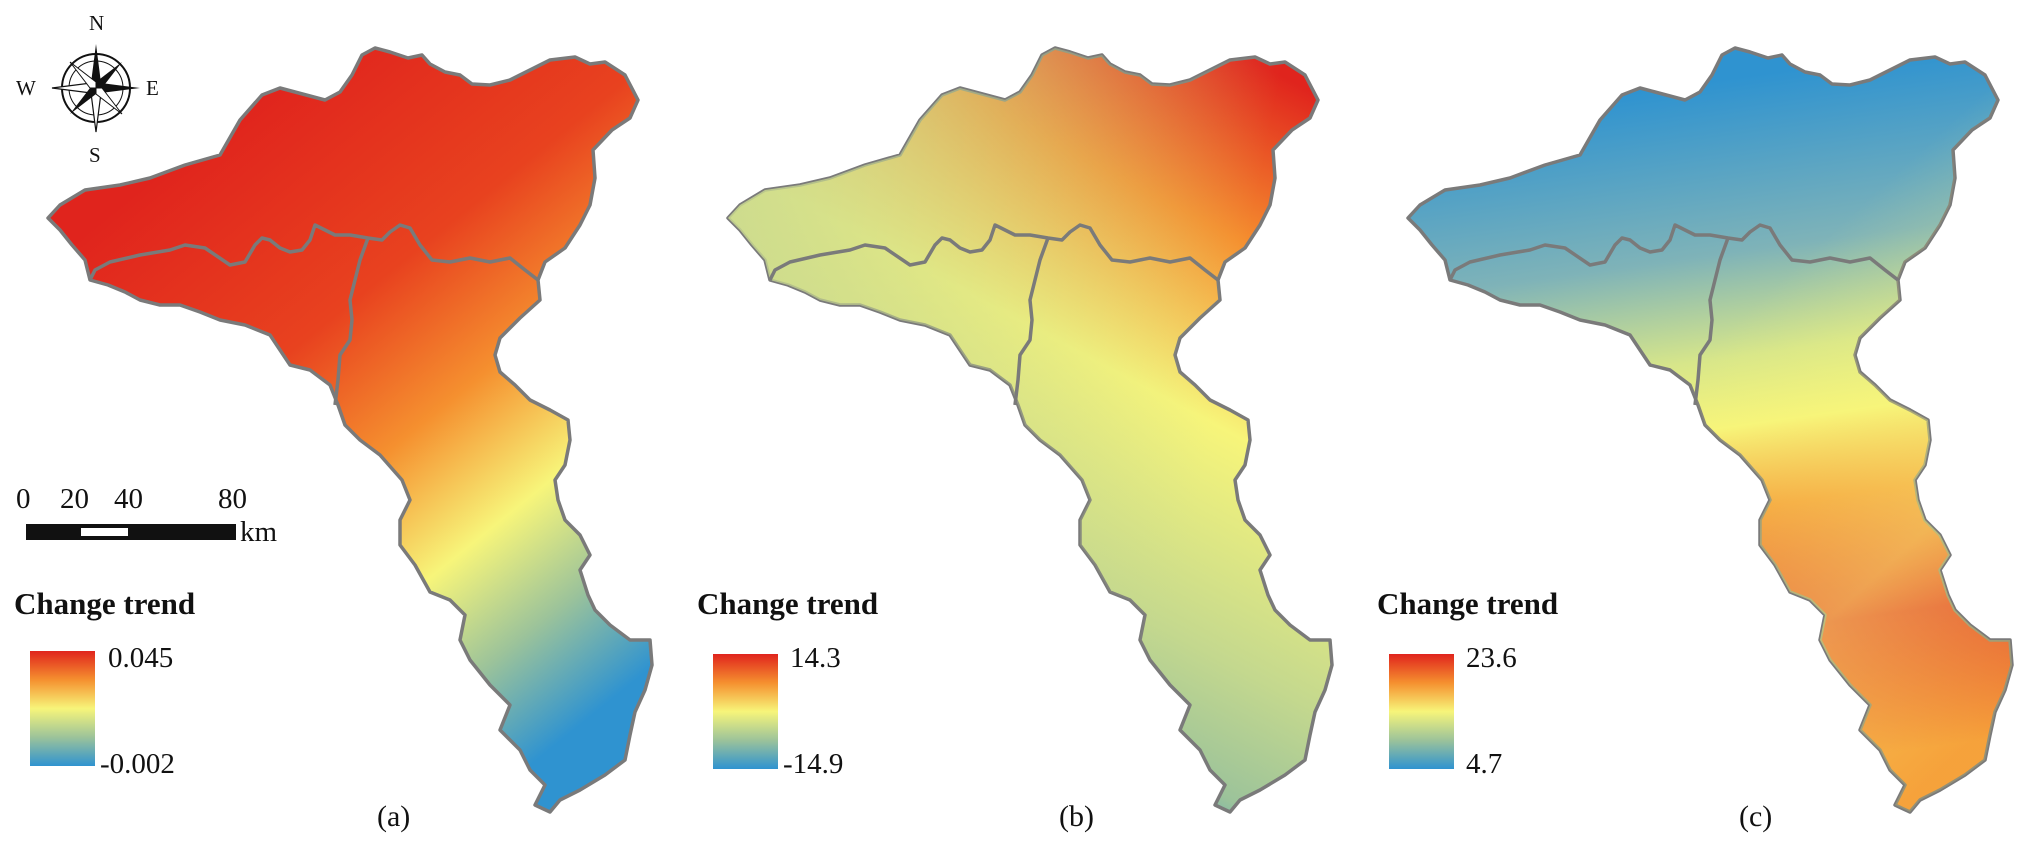  What do you see at coordinates (787, 683) in the screenshot?
I see `legend-b: Change trend 14.3 -14.9` at bounding box center [787, 683].